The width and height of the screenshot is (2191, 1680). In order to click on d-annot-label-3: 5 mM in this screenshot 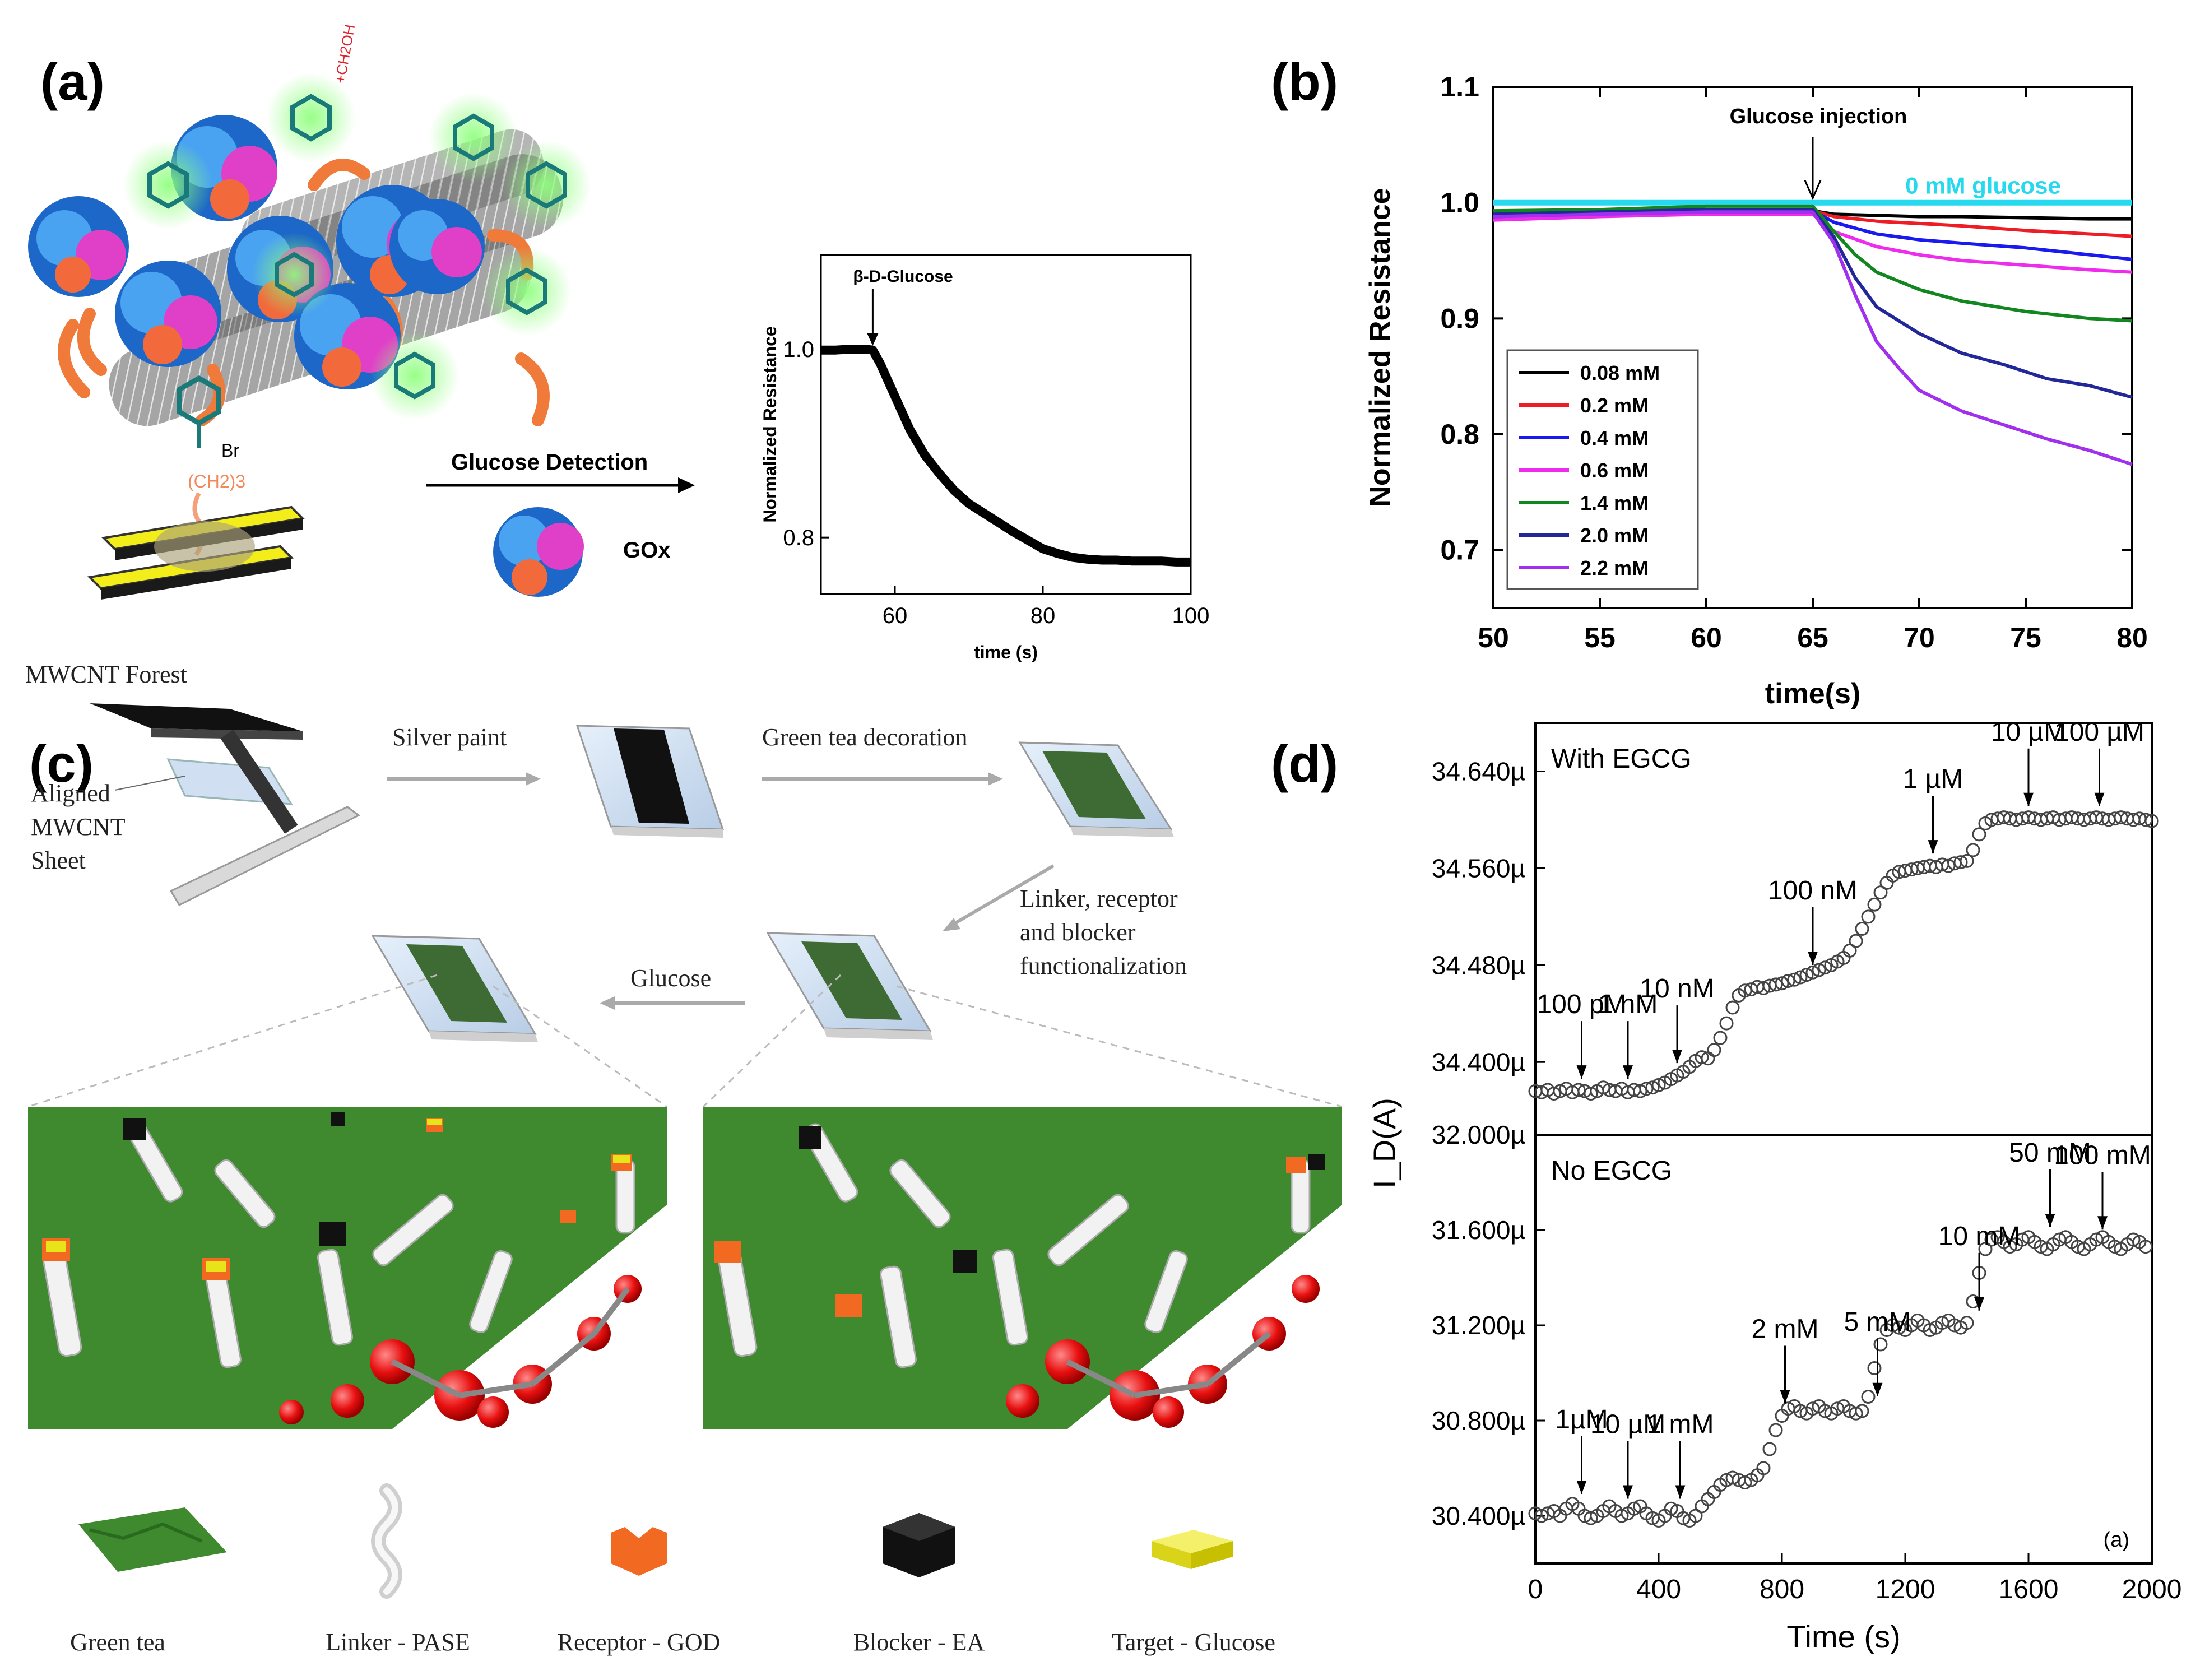, I will do `click(1877, 1322)`.